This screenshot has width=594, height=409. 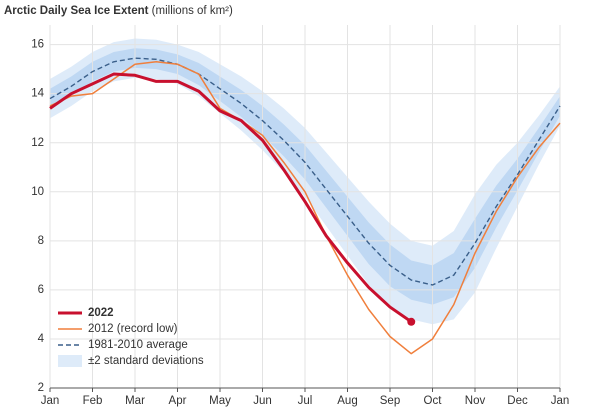 What do you see at coordinates (390, 401) in the screenshot?
I see `x-tick-label: Sep` at bounding box center [390, 401].